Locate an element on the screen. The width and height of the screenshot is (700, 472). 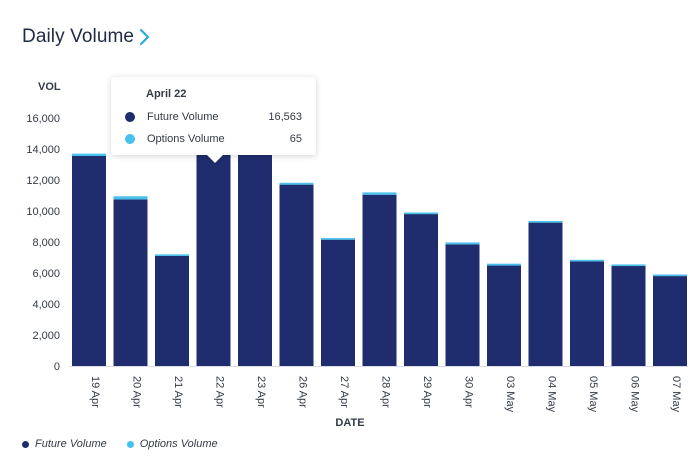
chart-title: Daily Volume is located at coordinates (78, 36).